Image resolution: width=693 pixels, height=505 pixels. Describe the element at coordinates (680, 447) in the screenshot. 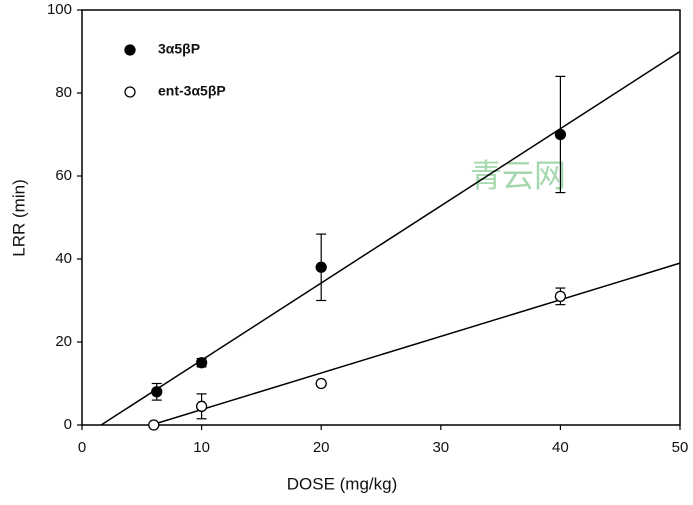

I see `x-tick-label: 50` at that location.